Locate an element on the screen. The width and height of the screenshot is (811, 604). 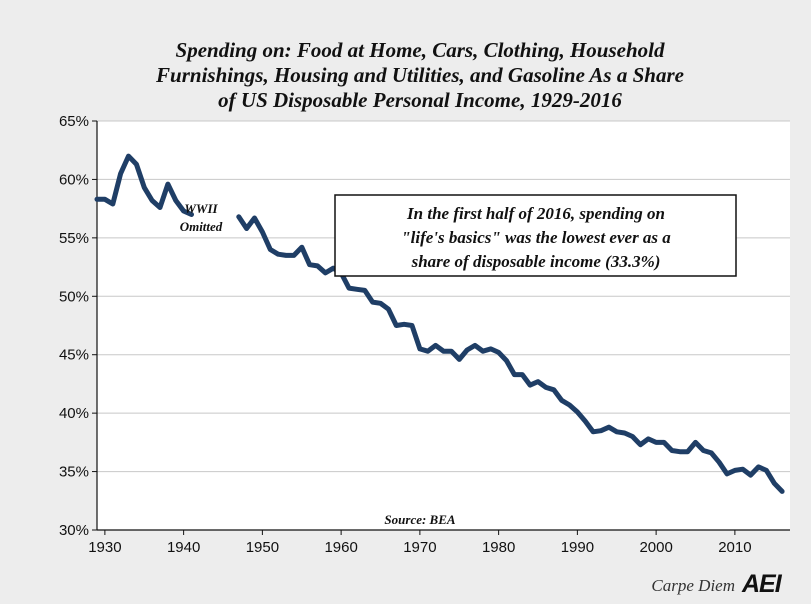
callout-line-1: In the first half of 2016, spending on is located at coordinates (535, 213).